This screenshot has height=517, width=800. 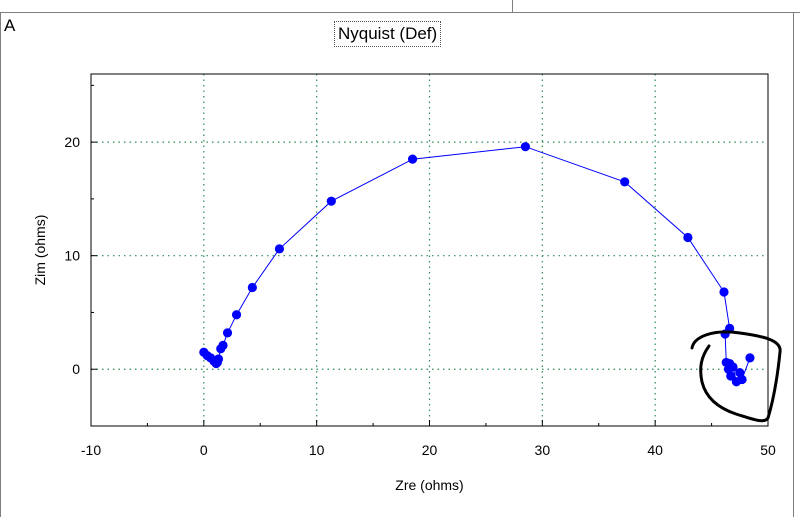 I want to click on hand-drawn-circle-annotation, so click(x=736, y=376).